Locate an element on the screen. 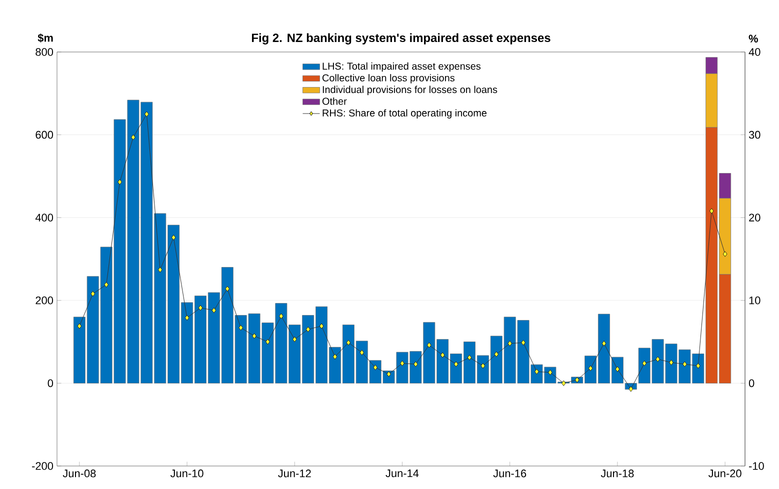 This screenshot has width=779, height=489. legend-label: Other is located at coordinates (334, 101).